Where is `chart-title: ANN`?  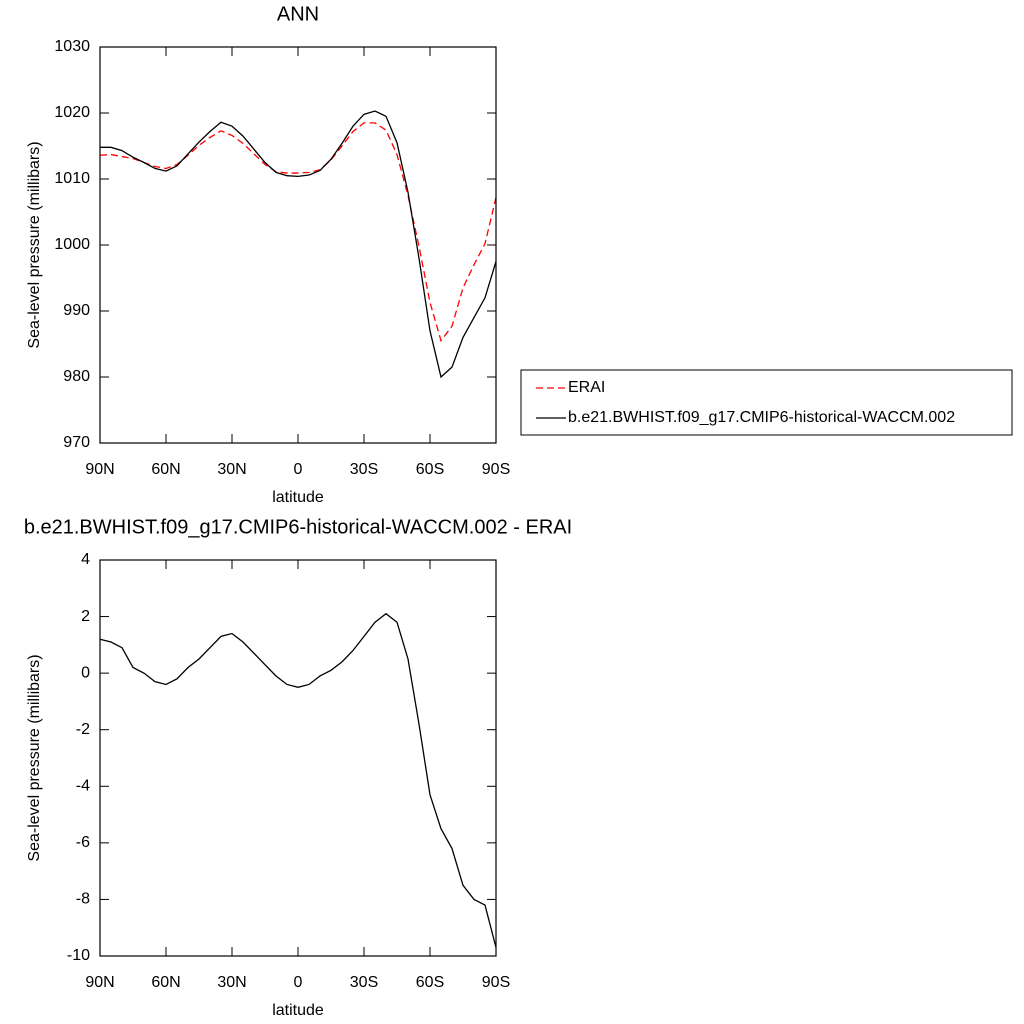
chart-title: ANN is located at coordinates (298, 14).